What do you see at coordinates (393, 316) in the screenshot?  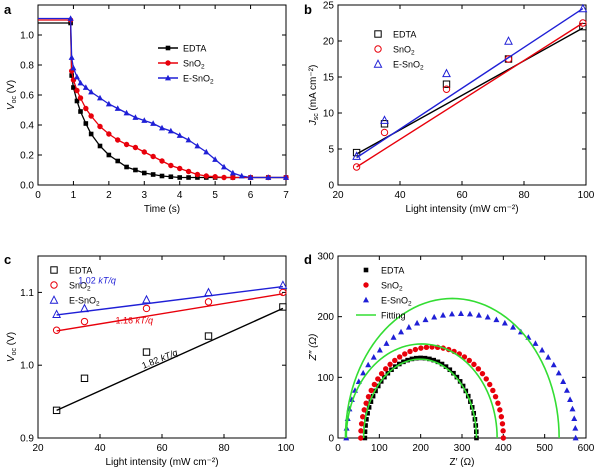 I see `legend-label-text: Fitting` at bounding box center [393, 316].